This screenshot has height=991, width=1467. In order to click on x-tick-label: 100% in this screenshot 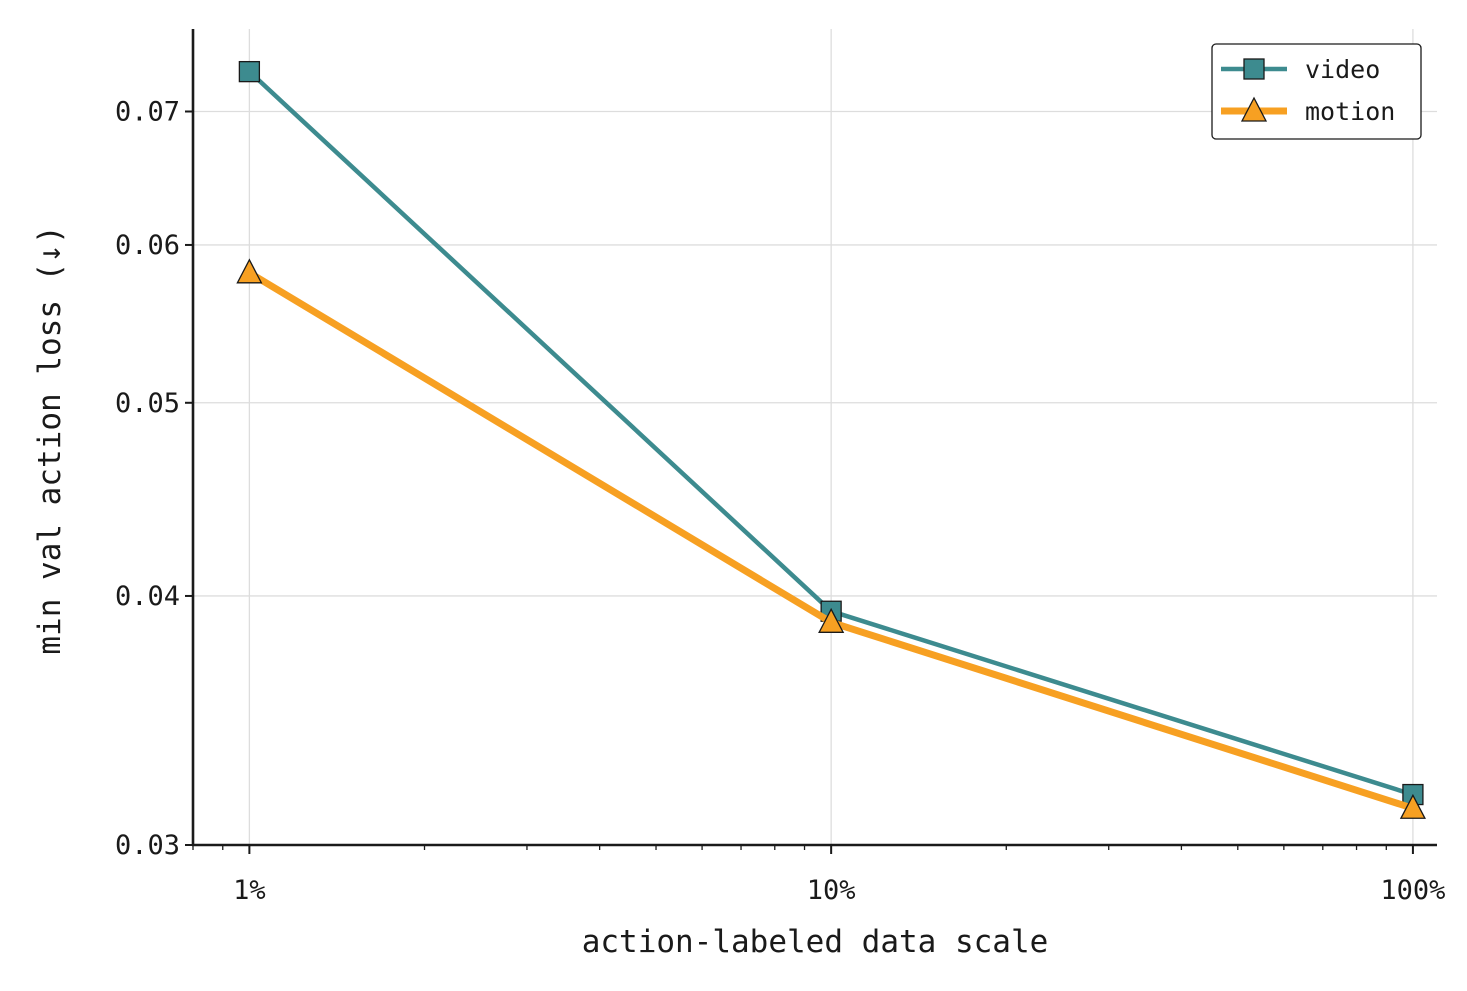, I will do `click(1412, 890)`.